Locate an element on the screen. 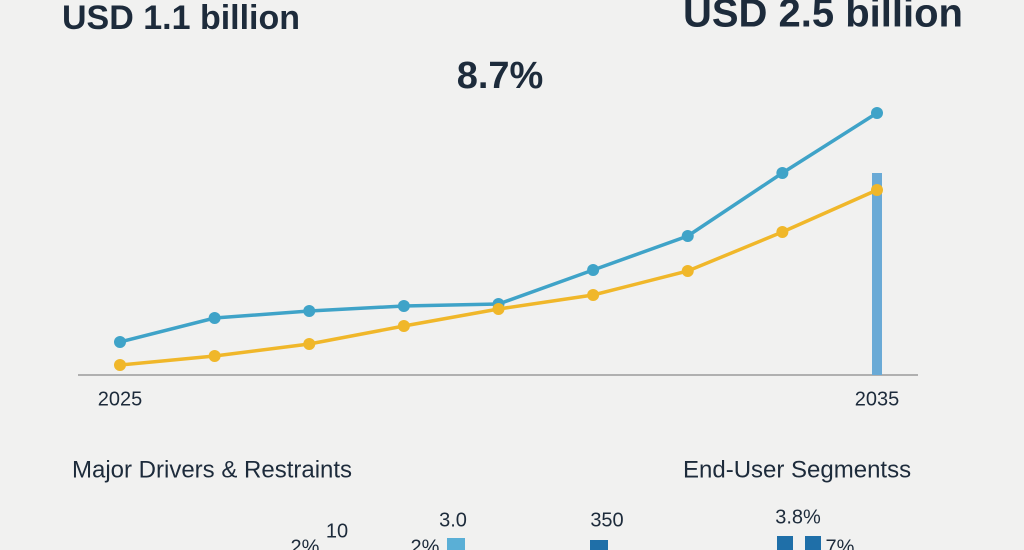 The image size is (1024, 550). fragment-label: 3.0 is located at coordinates (453, 520).